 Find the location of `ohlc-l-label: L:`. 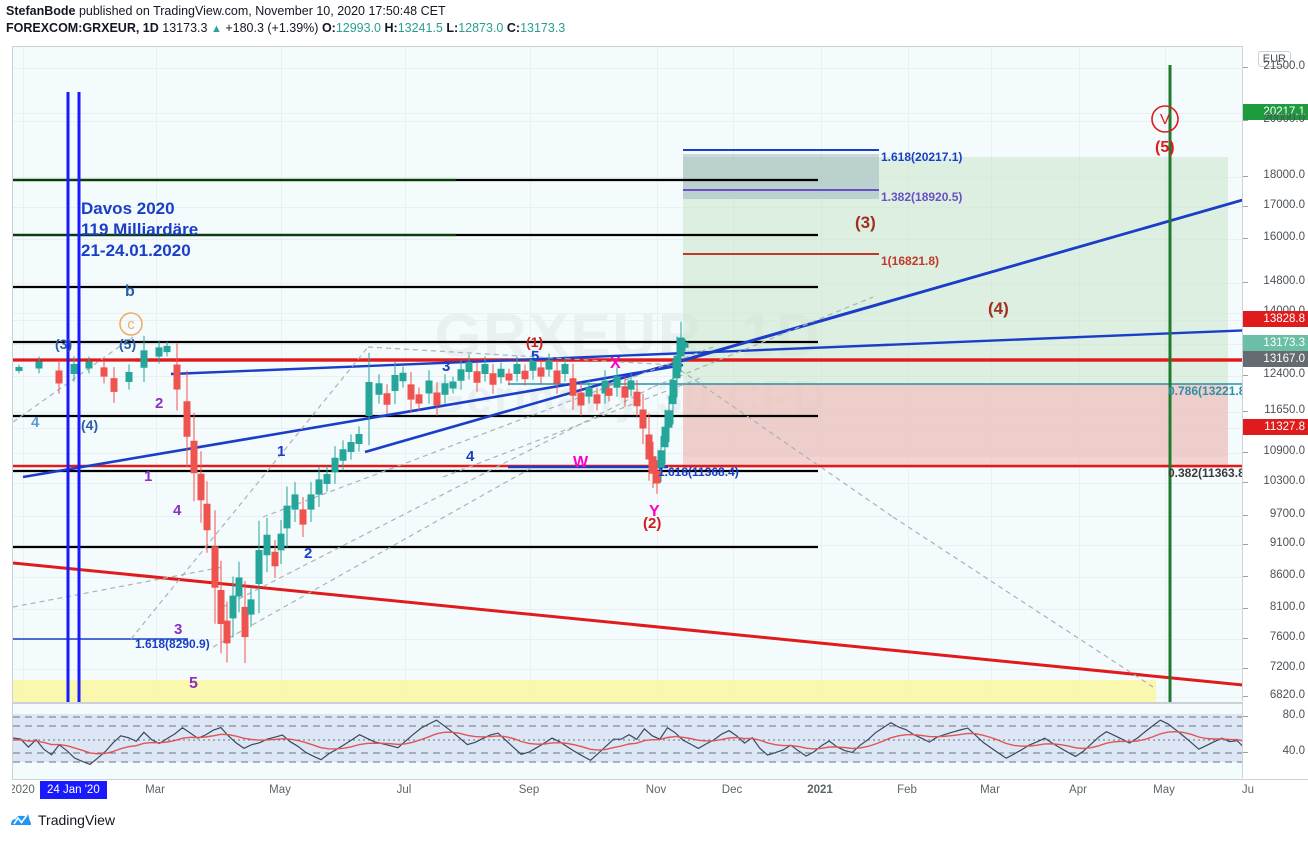

ohlc-l-label: L: is located at coordinates (452, 28).